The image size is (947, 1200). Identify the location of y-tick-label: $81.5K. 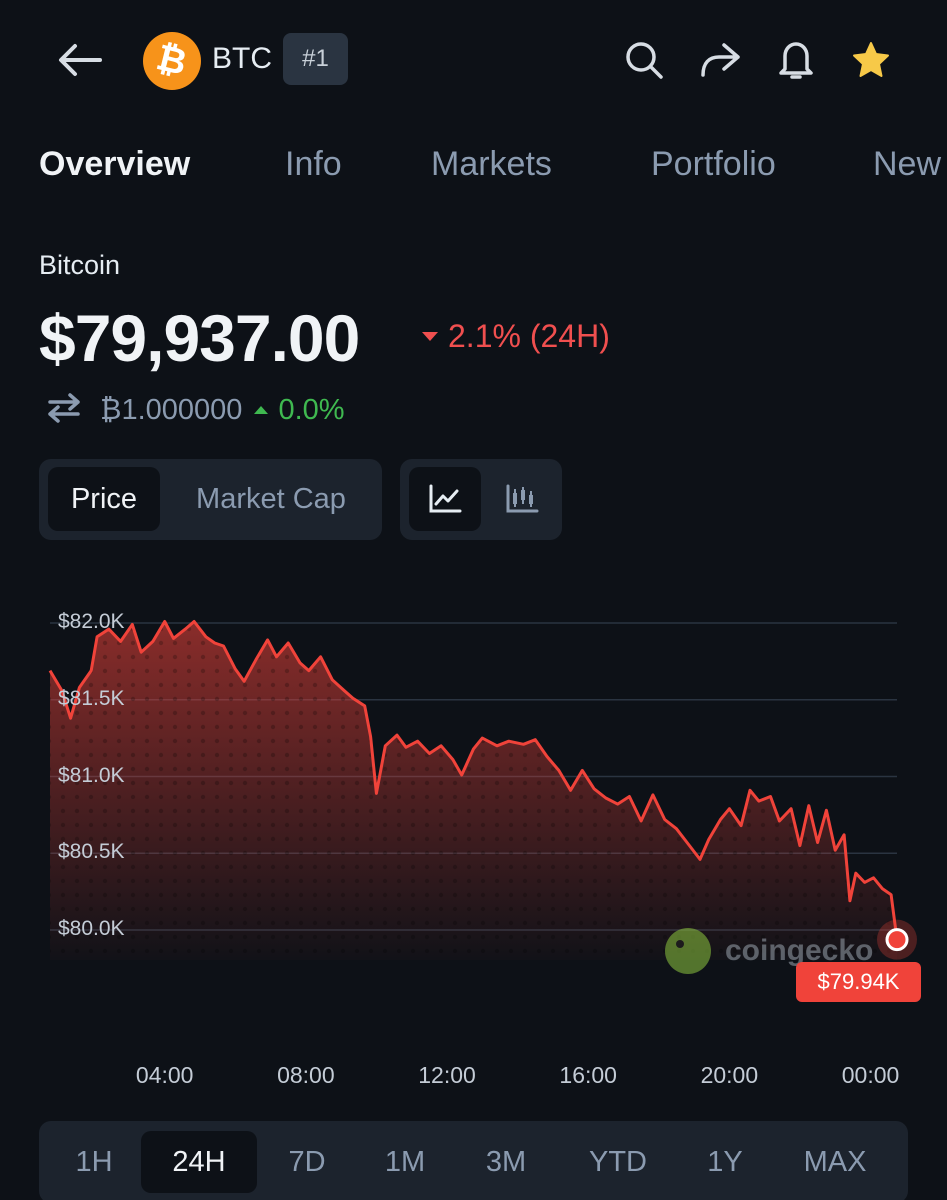
(91, 698).